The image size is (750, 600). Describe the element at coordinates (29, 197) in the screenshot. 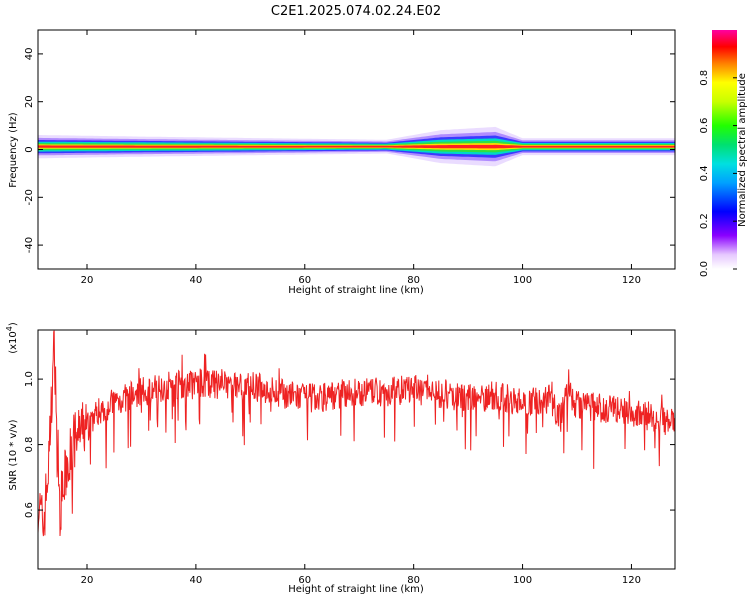

I see `y-tick-label: -20` at that location.